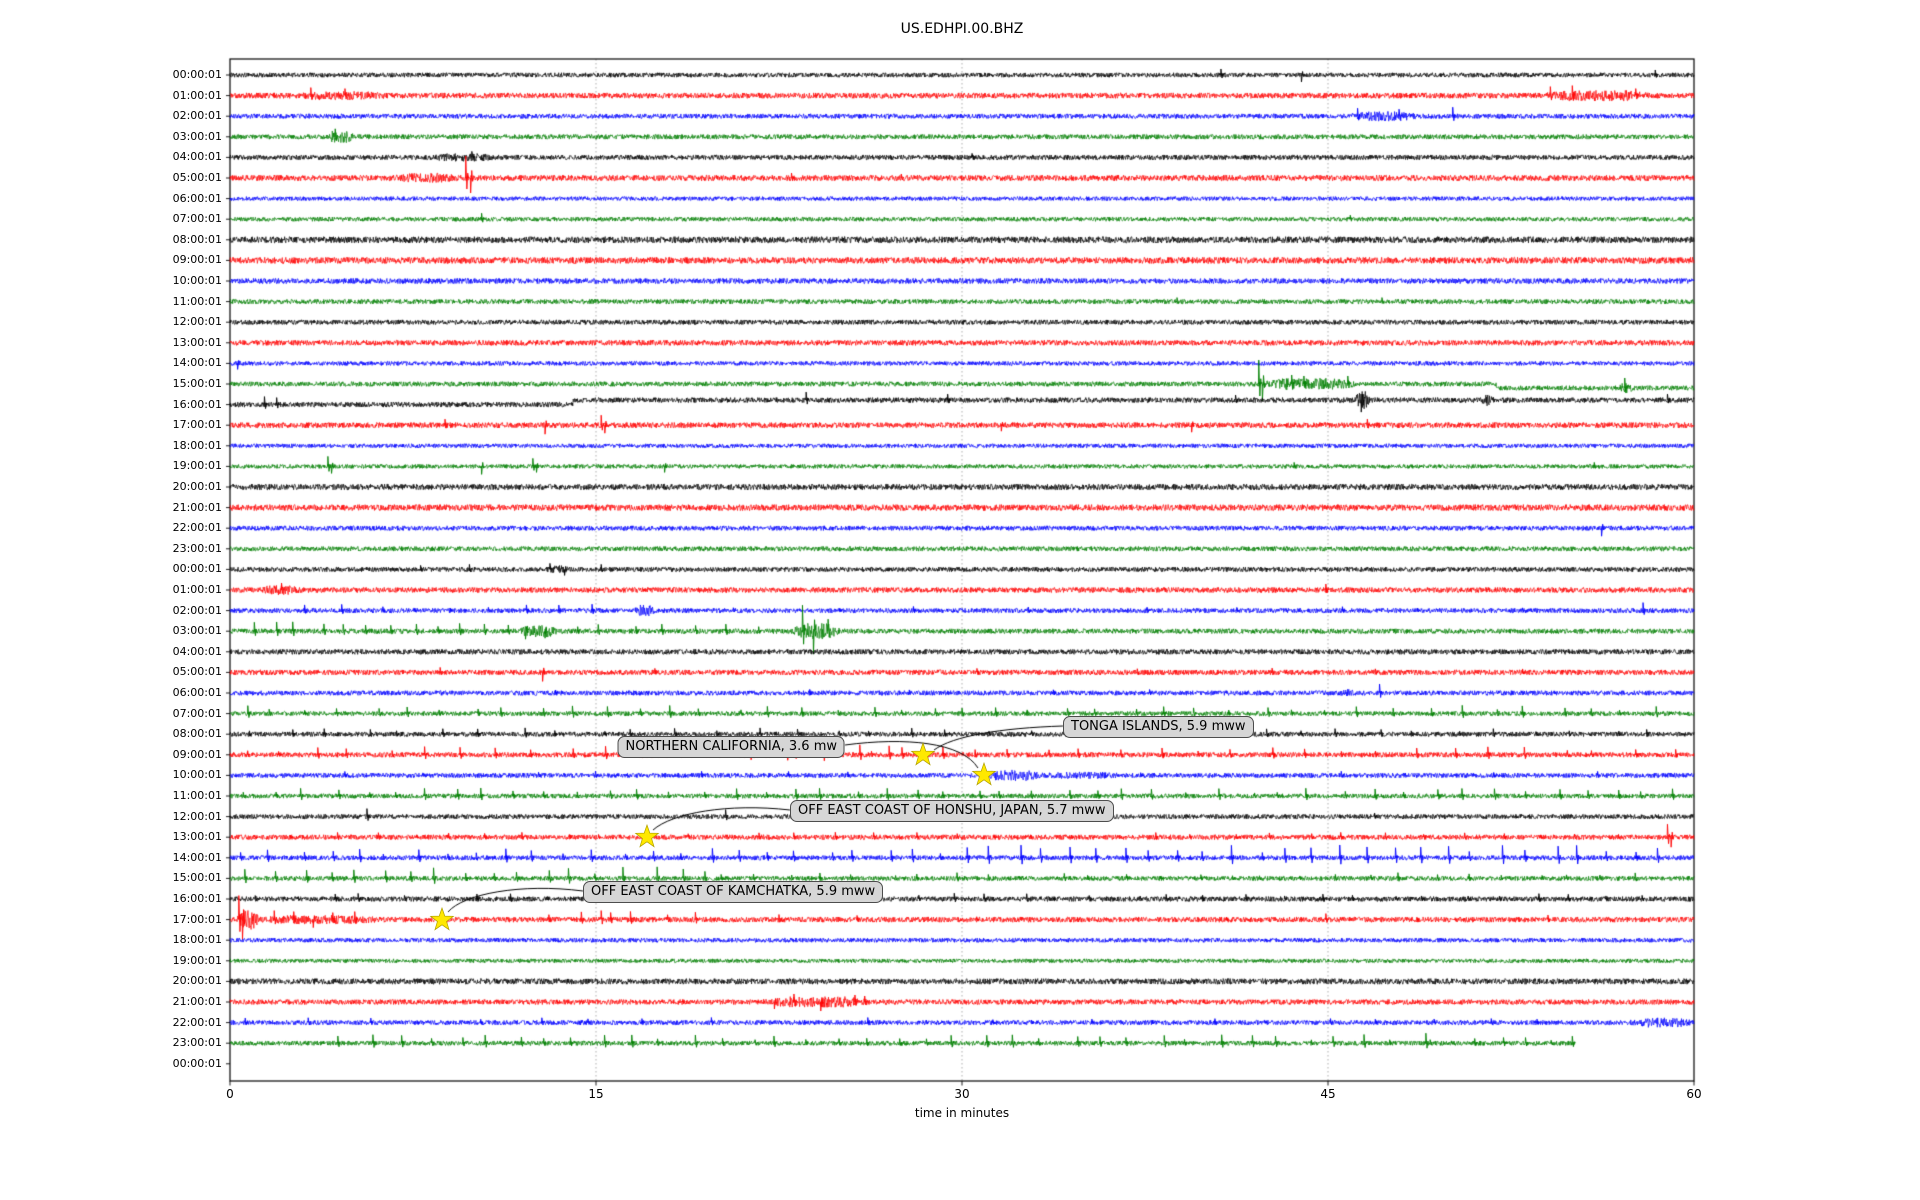  I want to click on event-annotation-honshu-japan: OFF EAST COAST OF HONSHU, JAPAN, 5.7 mww, so click(952, 811).